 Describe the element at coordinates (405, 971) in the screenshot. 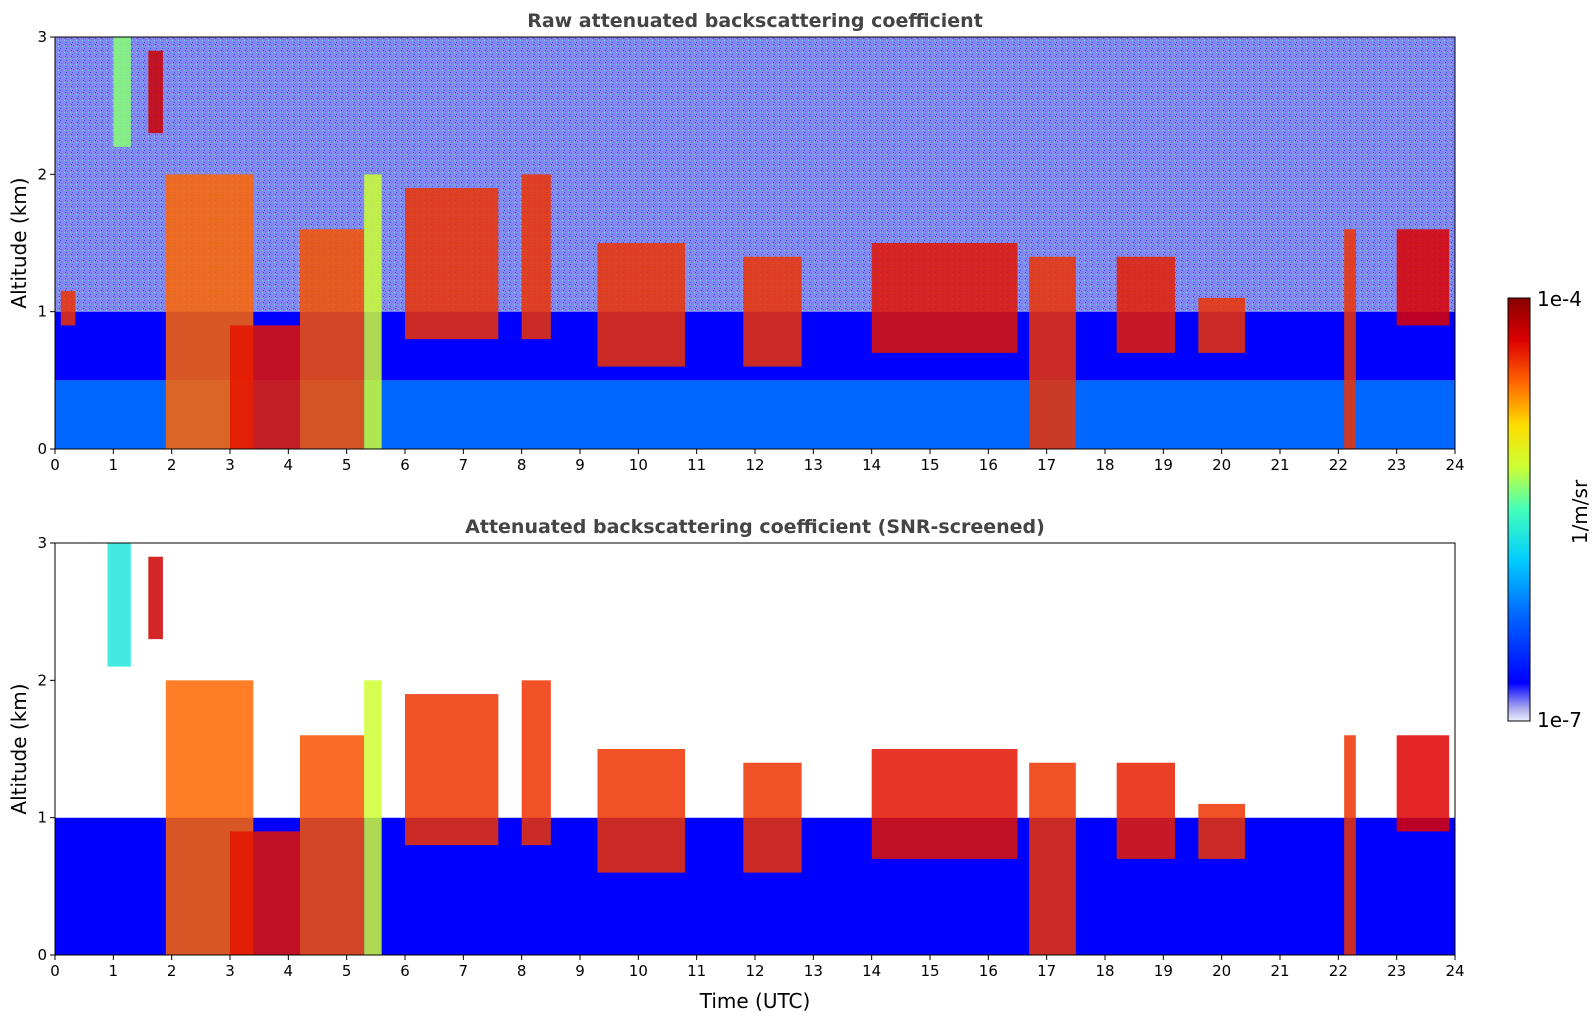

I see `screened-x-tick-label-6: 6` at that location.